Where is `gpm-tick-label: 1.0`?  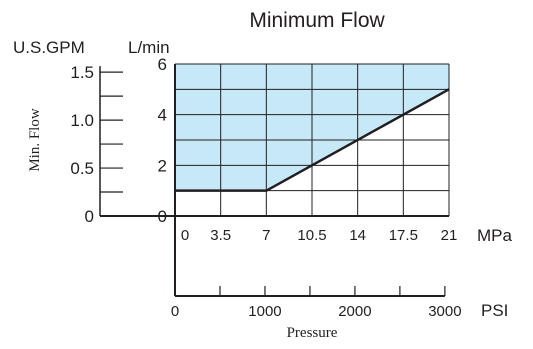 gpm-tick-label: 1.0 is located at coordinates (82, 120).